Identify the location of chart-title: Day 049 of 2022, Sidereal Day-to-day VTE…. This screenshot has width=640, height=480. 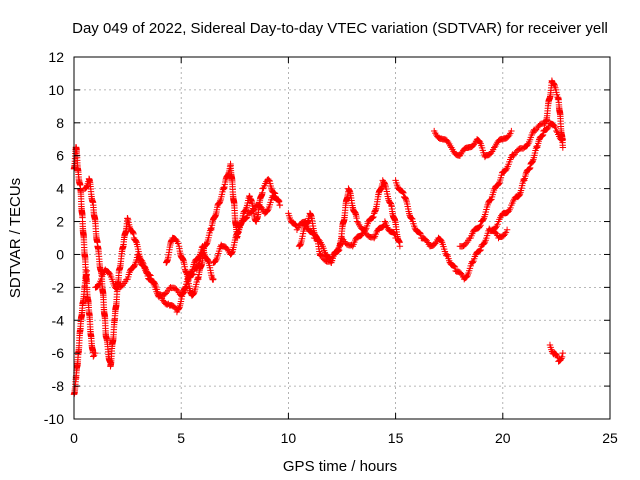
(340, 28).